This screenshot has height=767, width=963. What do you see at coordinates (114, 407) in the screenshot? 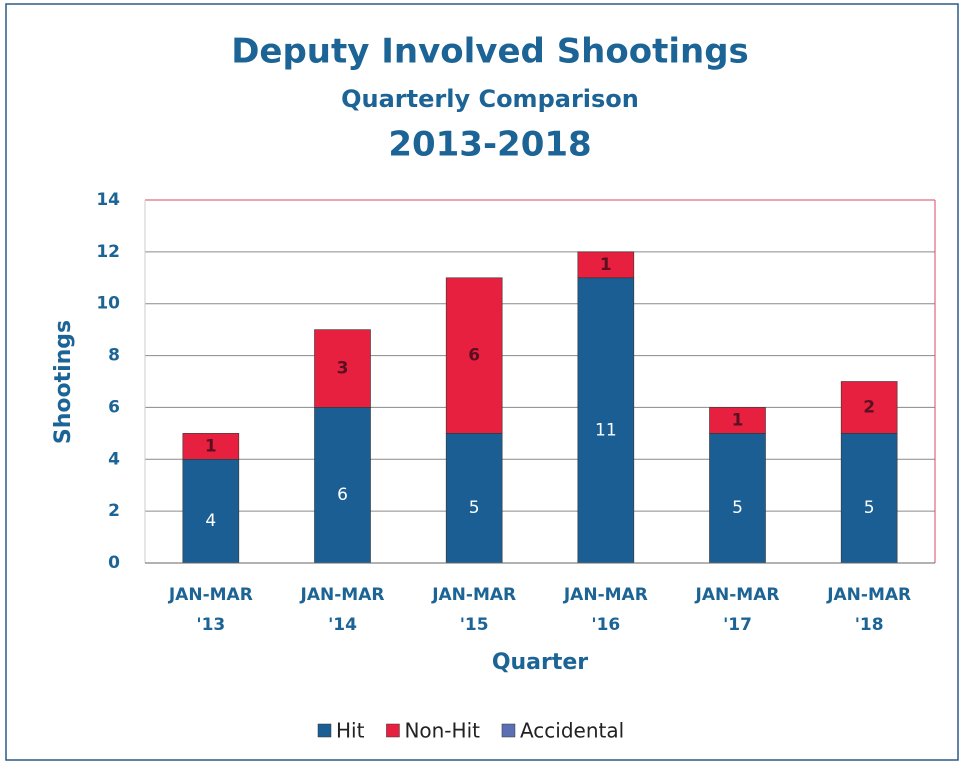
I see `y-tick-label: 6` at bounding box center [114, 407].